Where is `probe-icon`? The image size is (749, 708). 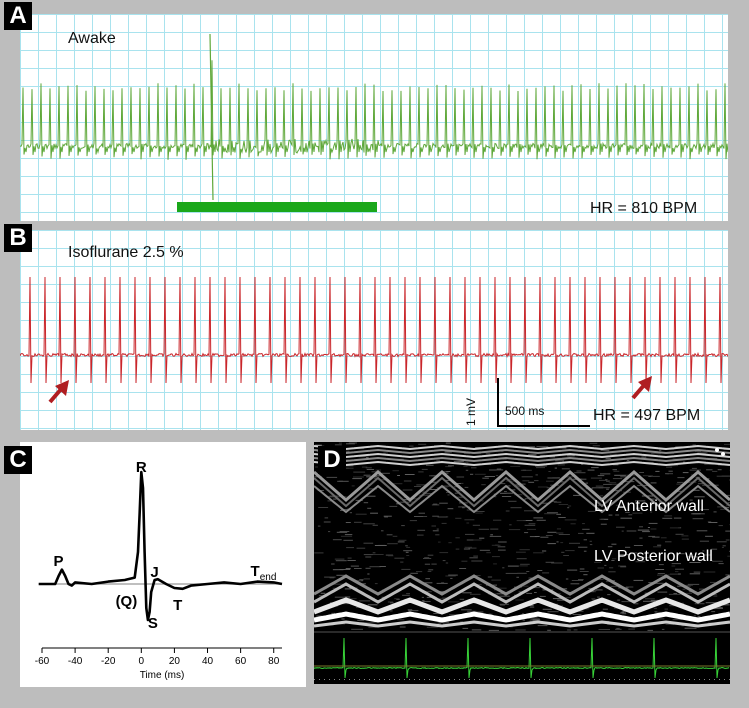
probe-icon is located at coordinates (717, 450).